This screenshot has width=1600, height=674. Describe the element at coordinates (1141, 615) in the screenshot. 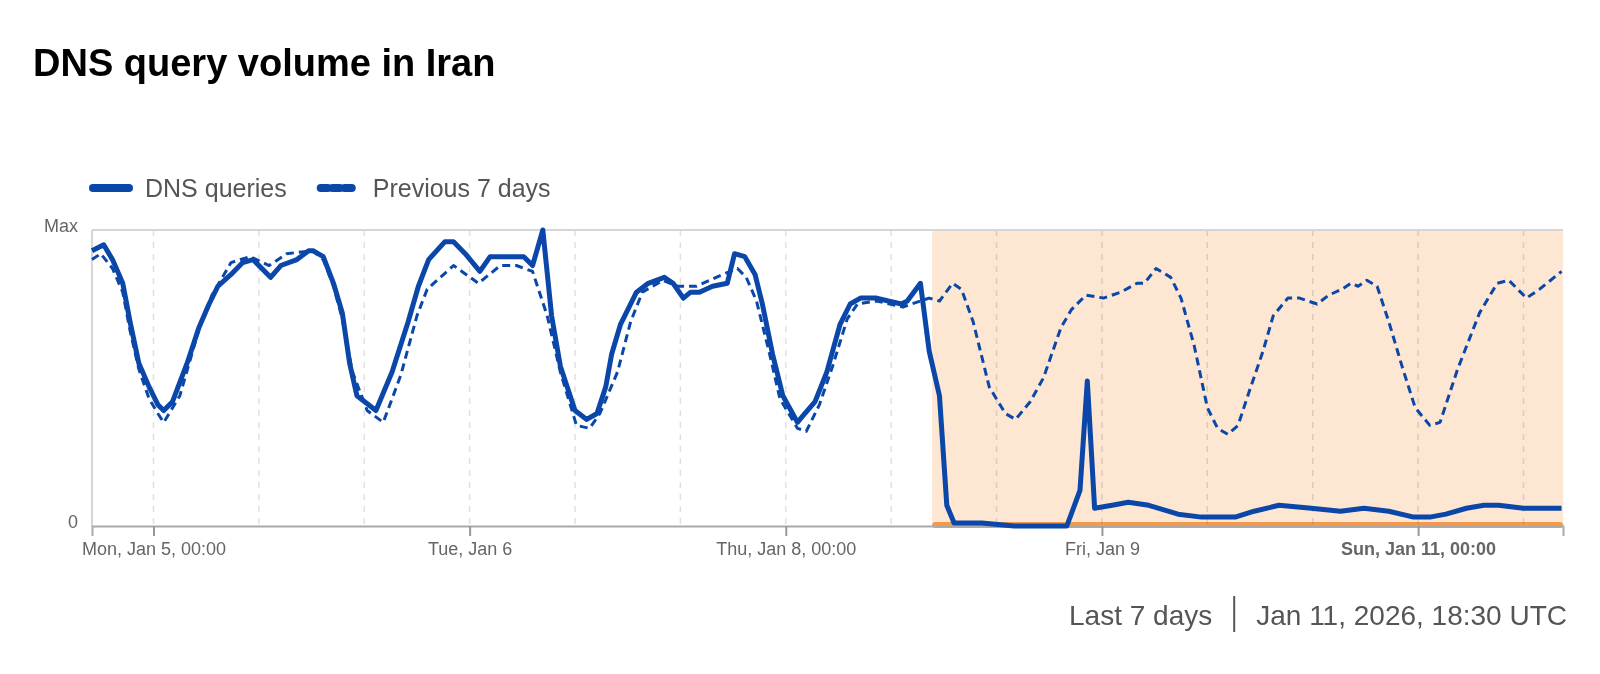

I see `text: Last 7 days` at that location.